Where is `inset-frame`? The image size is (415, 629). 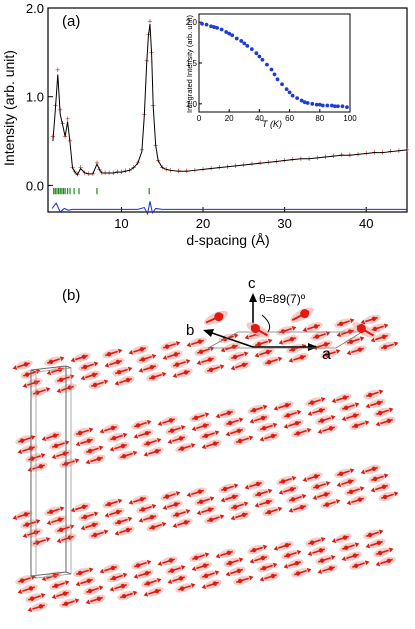 inset-frame is located at coordinates (274, 63).